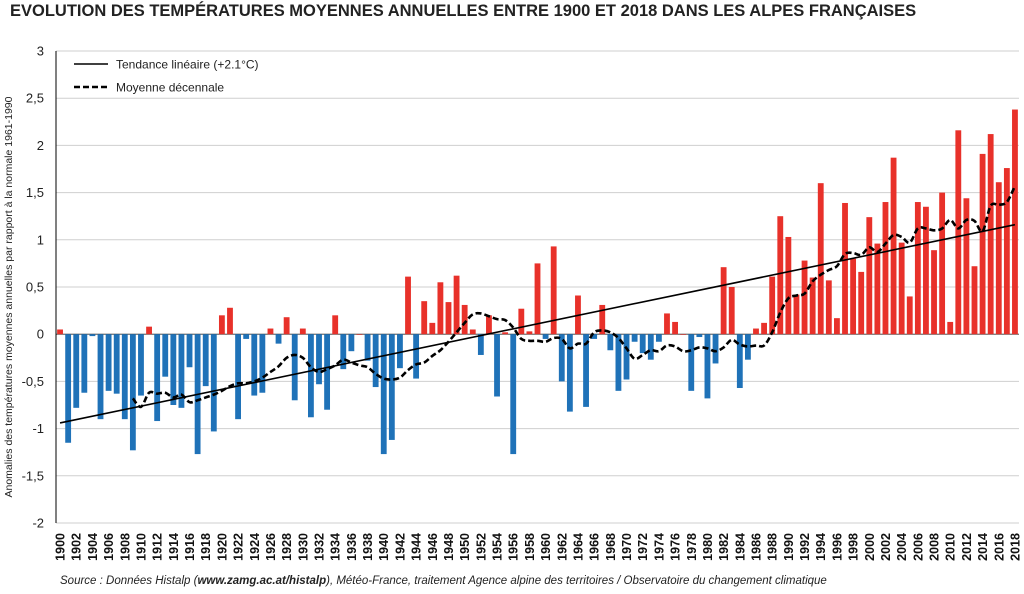 The height and width of the screenshot is (594, 1024). What do you see at coordinates (33, 475) in the screenshot?
I see `y-tick-label: -1,5` at bounding box center [33, 475].